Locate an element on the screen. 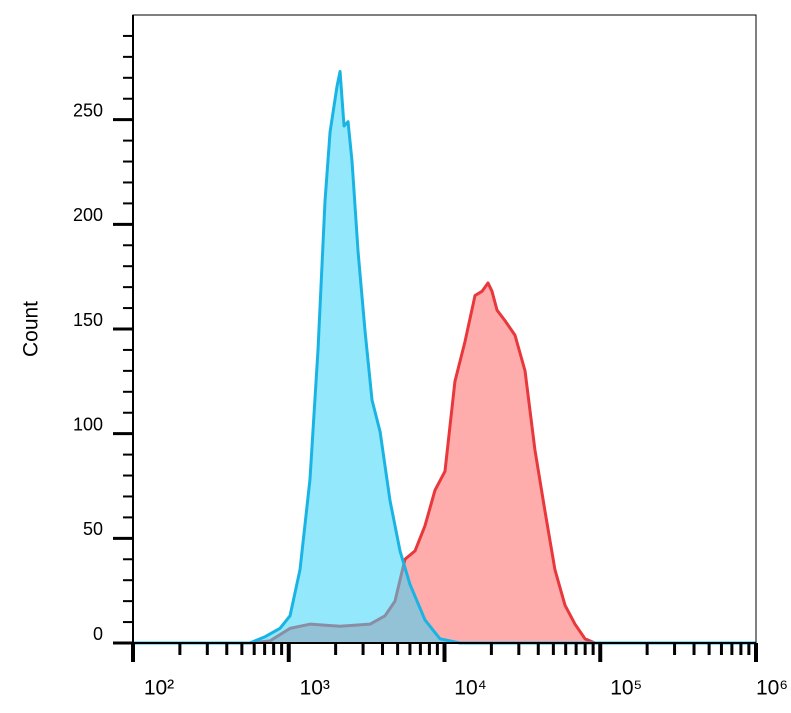 The width and height of the screenshot is (791, 713). x-tick-label: 10³ is located at coordinates (315, 688).